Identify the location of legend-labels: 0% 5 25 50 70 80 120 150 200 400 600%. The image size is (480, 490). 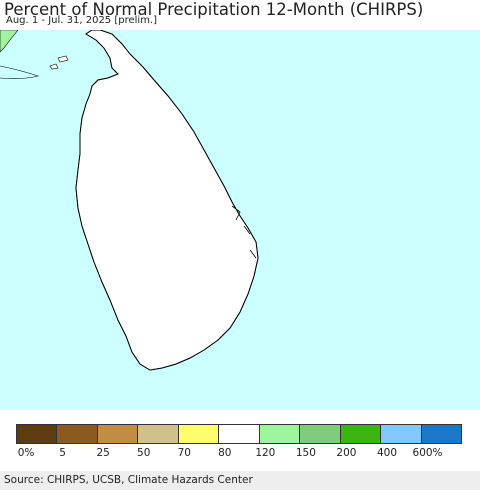
(240, 454).